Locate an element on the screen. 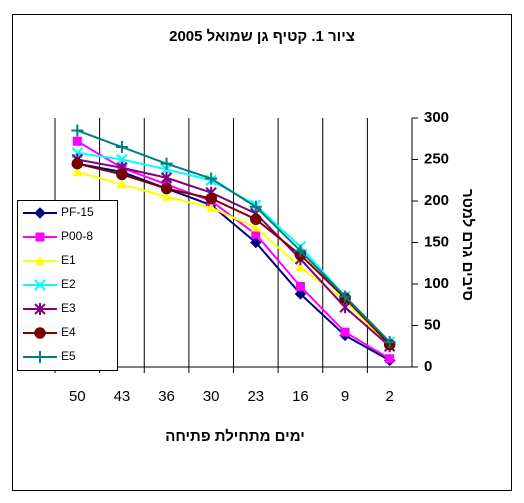 The height and width of the screenshot is (503, 524). x-tick-label: 23 is located at coordinates (255, 396).